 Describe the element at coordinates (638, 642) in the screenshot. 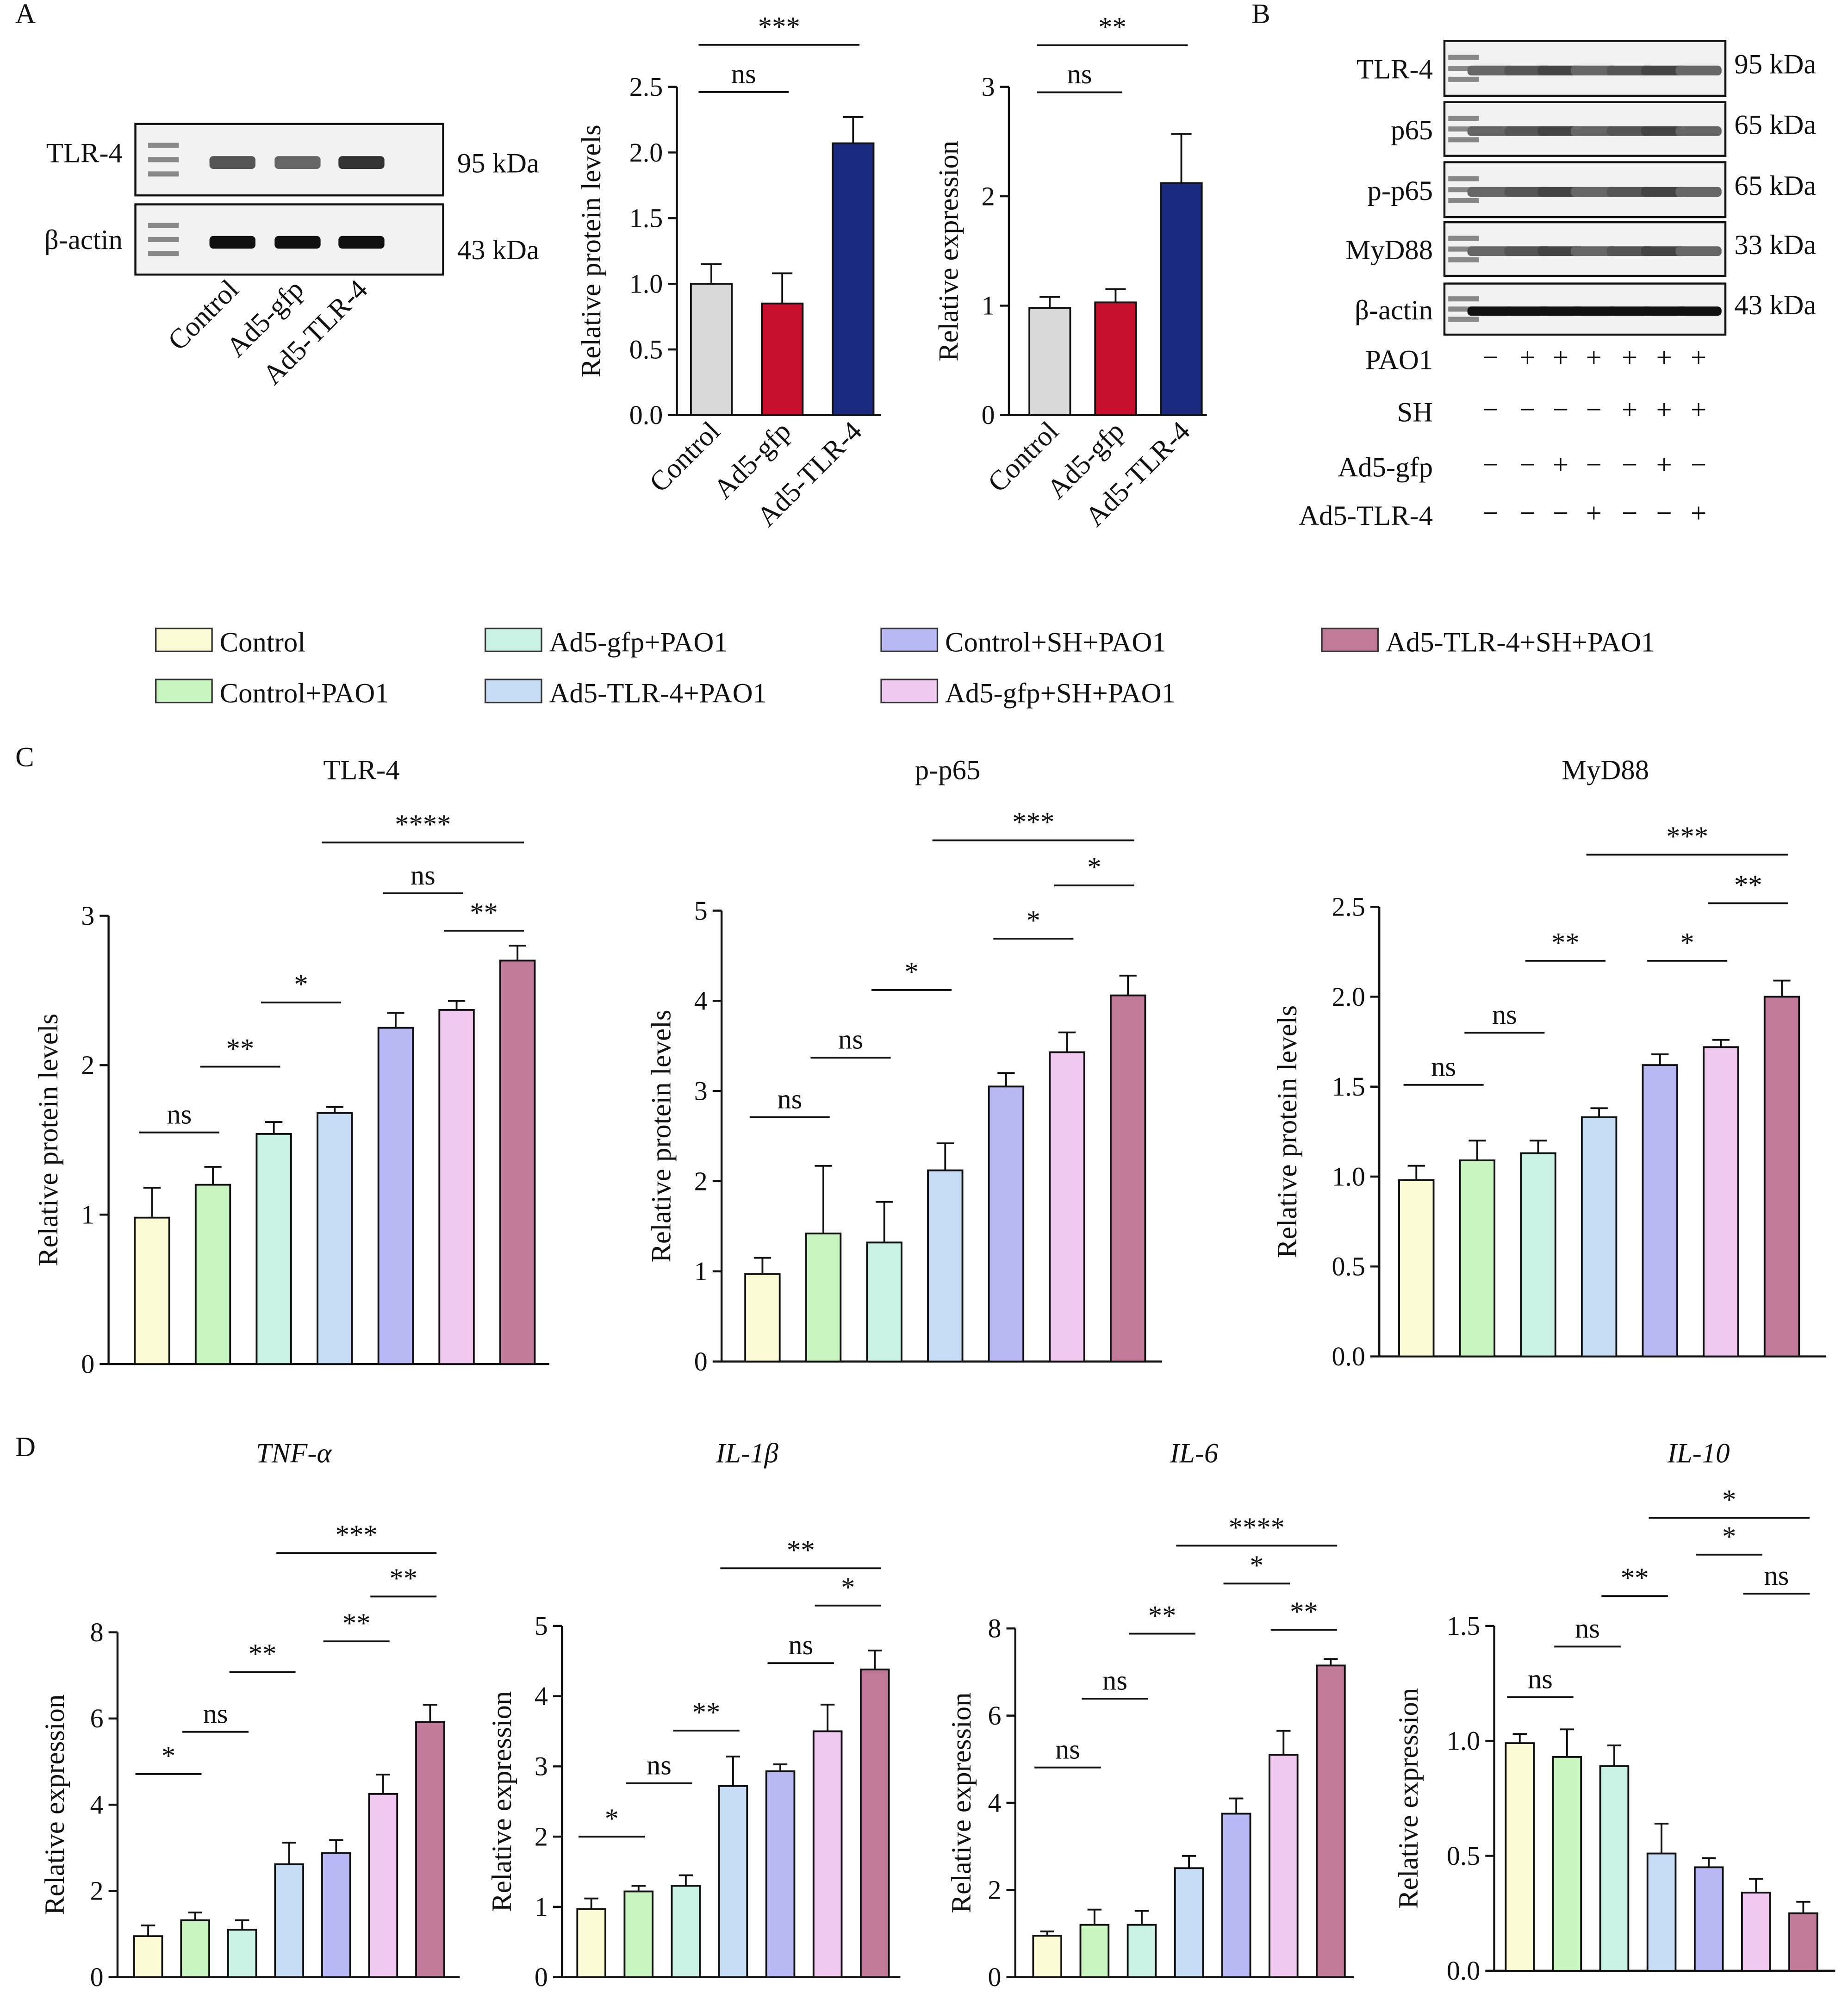

I see `legend-label: Ad5-gfp+PAO1` at that location.